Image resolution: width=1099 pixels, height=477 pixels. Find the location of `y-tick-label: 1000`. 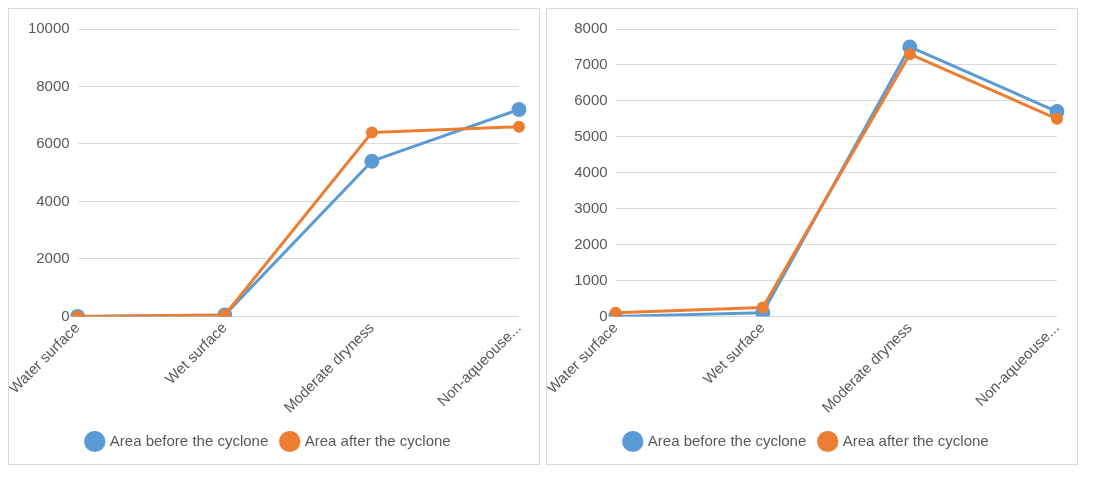

y-tick-label: 1000 is located at coordinates (591, 279).